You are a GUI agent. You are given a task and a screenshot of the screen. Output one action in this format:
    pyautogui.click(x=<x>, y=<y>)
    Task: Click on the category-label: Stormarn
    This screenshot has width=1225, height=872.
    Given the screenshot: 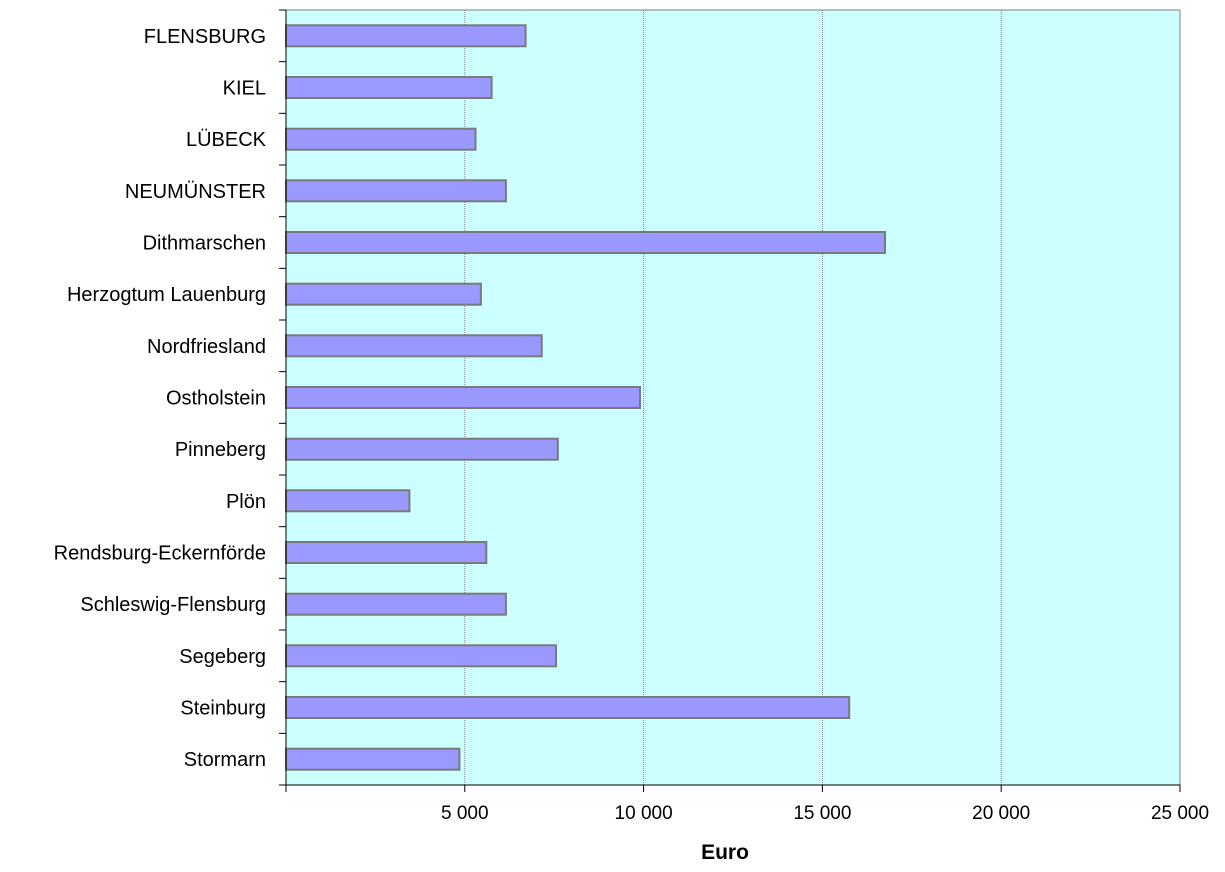 What is the action you would take?
    pyautogui.click(x=225, y=760)
    